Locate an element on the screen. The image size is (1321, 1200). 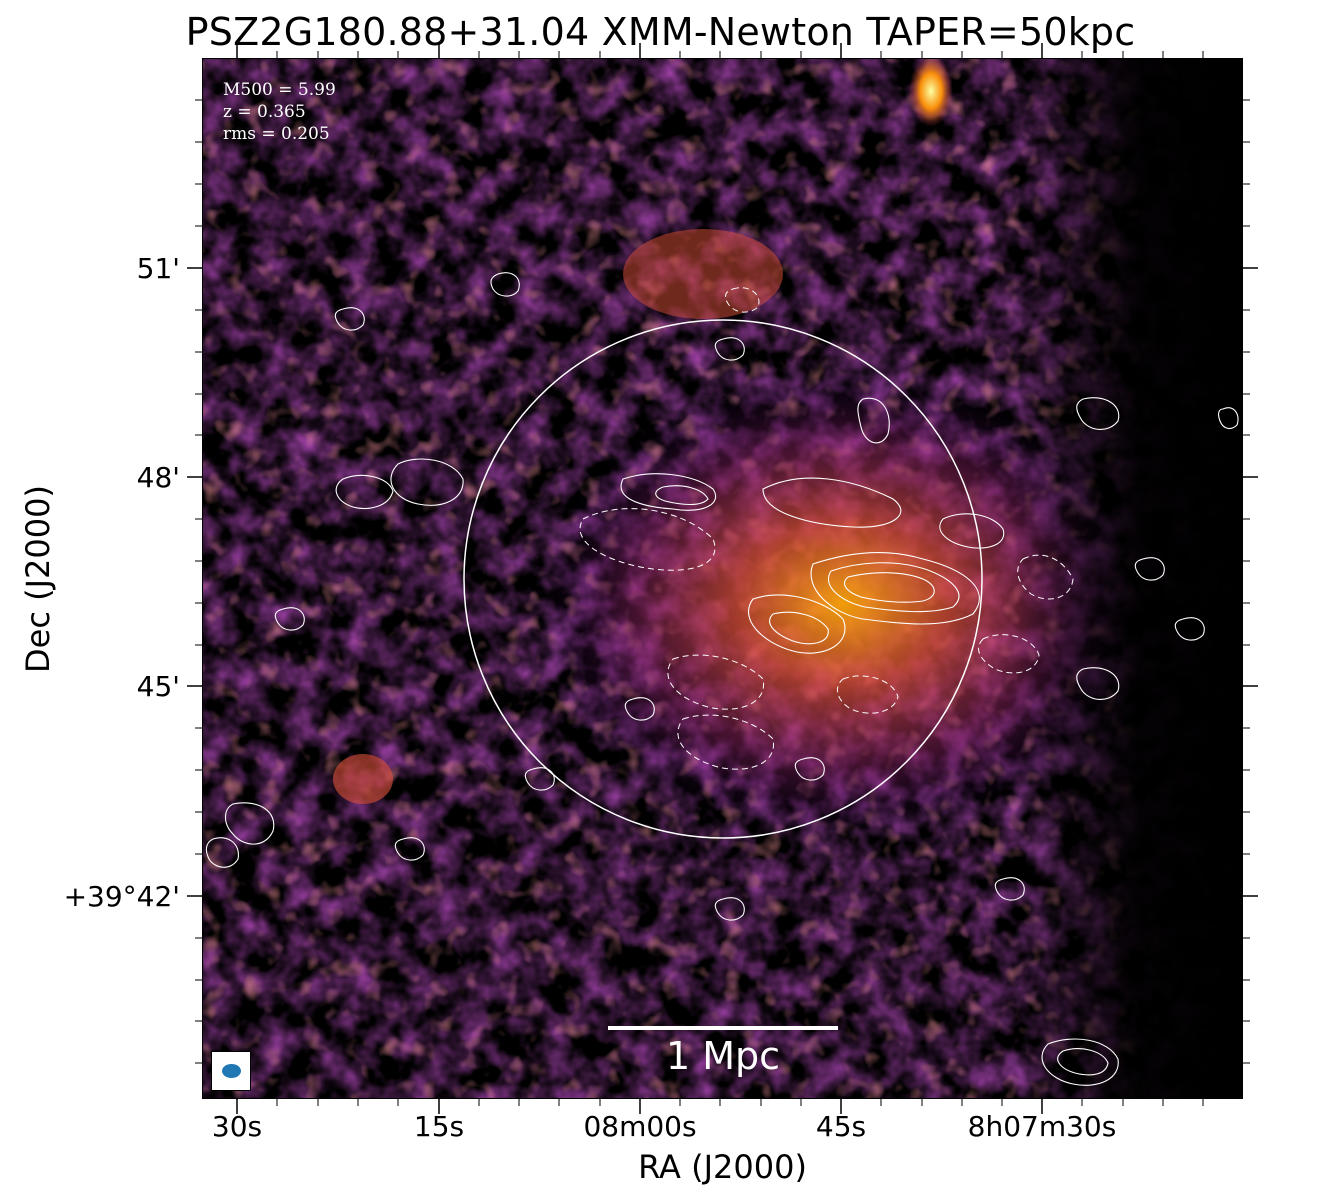
info-rms: rms = 0.205 is located at coordinates (276, 134).